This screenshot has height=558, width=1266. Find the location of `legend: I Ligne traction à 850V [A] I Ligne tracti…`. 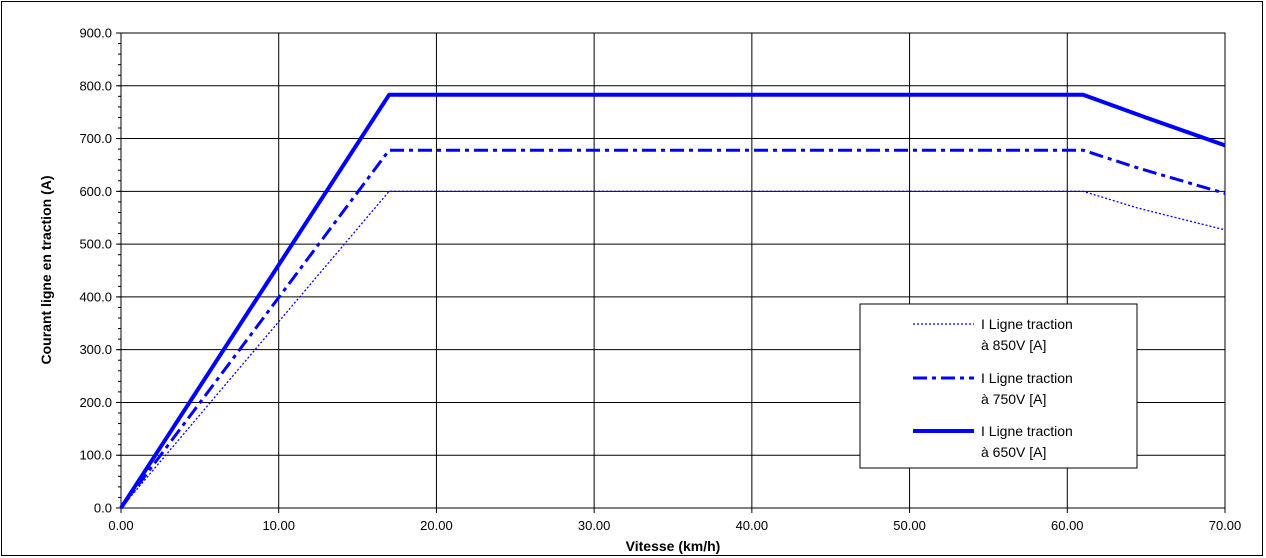

legend: I Ligne traction à 850V [A] I Ligne tracti… is located at coordinates (998, 386).